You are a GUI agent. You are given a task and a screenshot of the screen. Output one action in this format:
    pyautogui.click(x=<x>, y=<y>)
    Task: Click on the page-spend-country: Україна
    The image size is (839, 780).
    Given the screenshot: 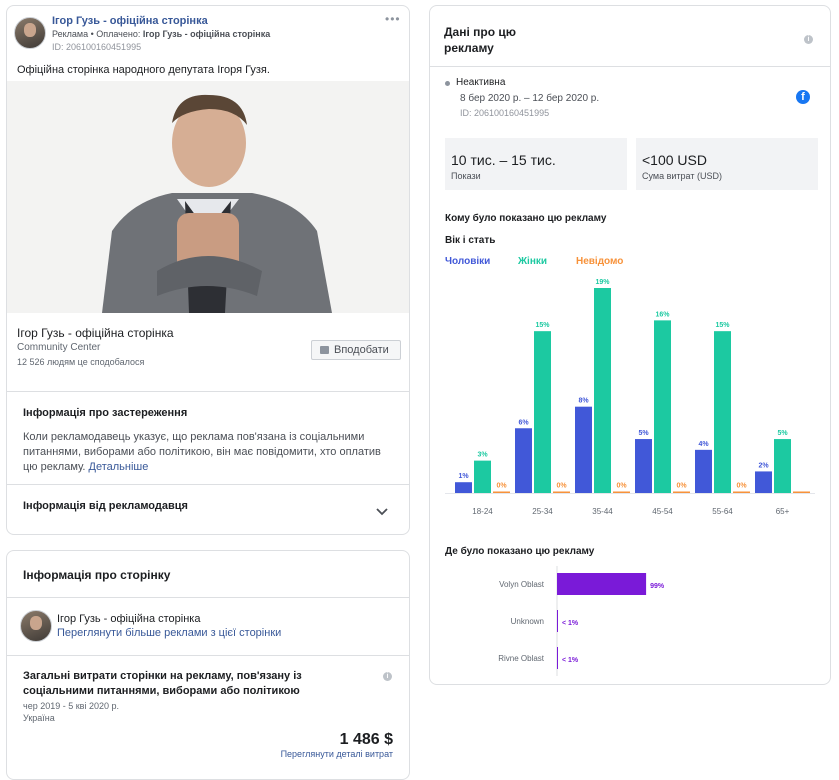 What is the action you would take?
    pyautogui.click(x=39, y=718)
    